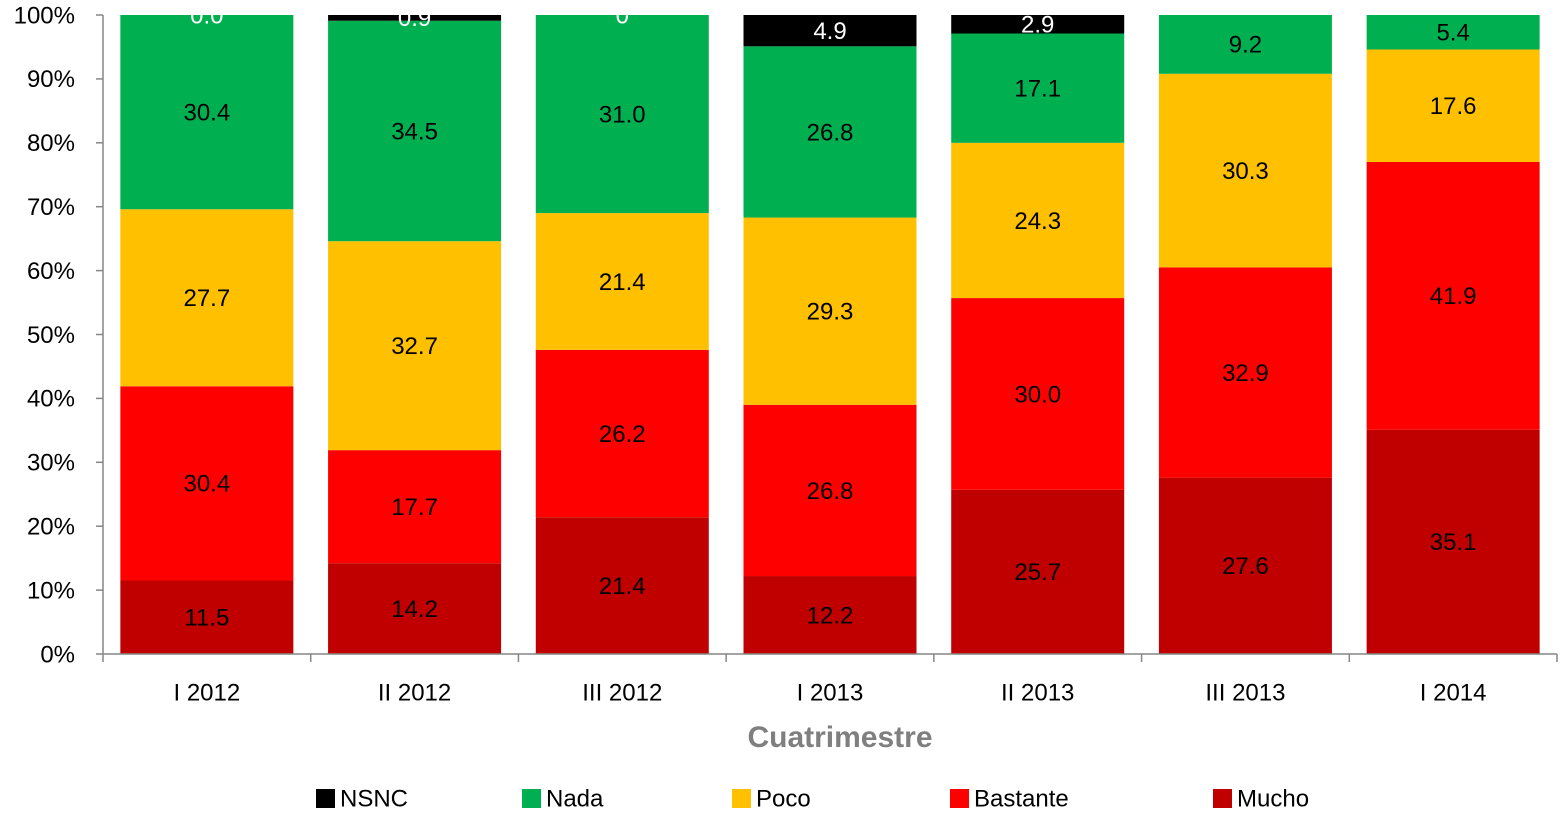 The image size is (1560, 815). Describe the element at coordinates (51, 463) in the screenshot. I see `y-tick-label: 30%` at that location.